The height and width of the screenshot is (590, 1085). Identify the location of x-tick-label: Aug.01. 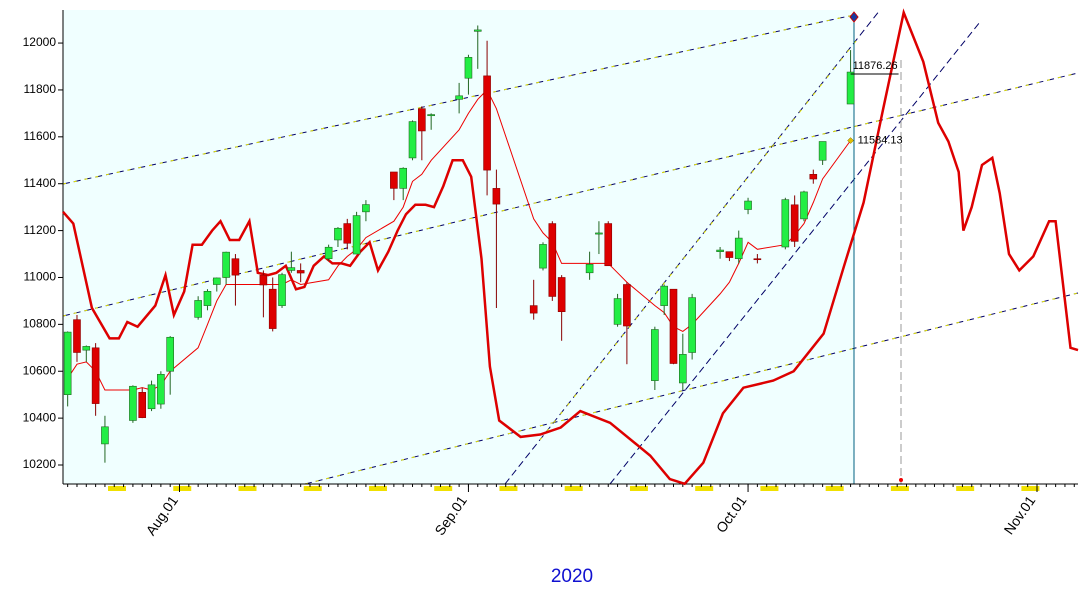
(161, 515).